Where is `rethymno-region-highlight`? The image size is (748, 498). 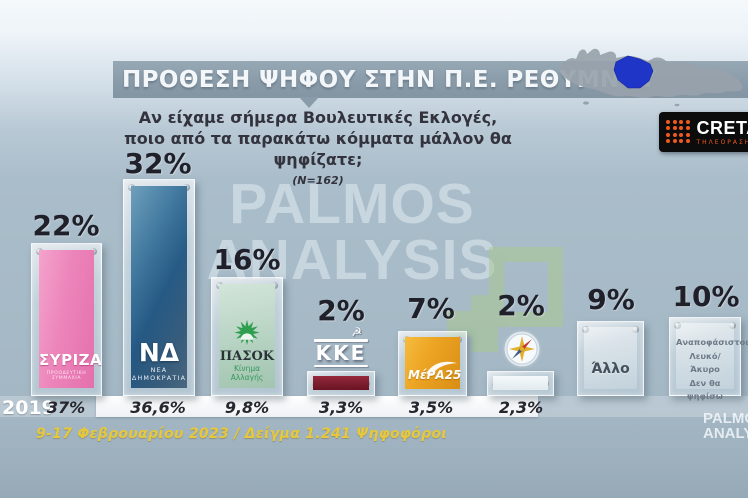
rethymno-region-highlight is located at coordinates (633, 72).